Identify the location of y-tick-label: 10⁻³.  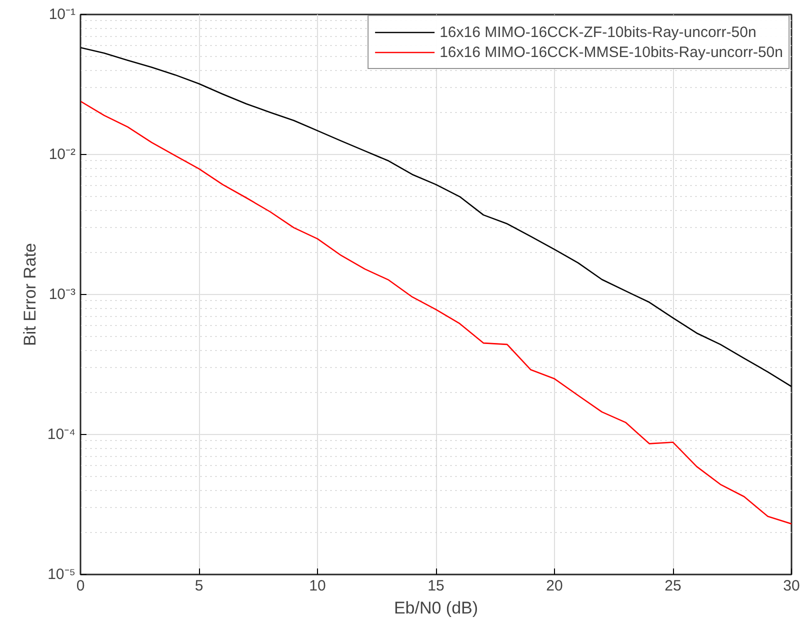
(62, 294).